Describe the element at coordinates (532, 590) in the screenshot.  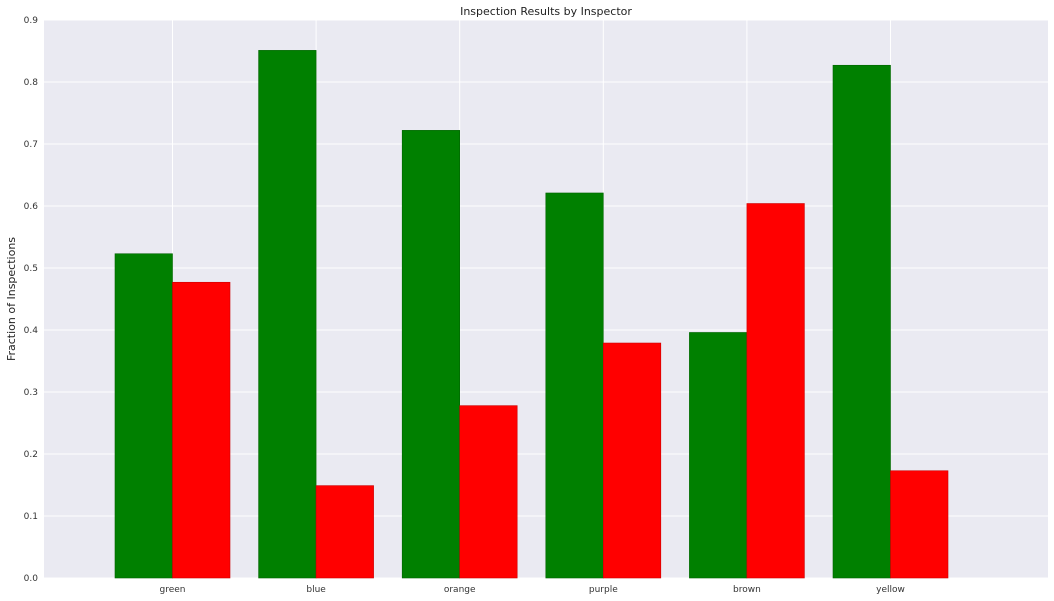
I see `x-tick-labels: green blue orange purple brown yellow` at that location.